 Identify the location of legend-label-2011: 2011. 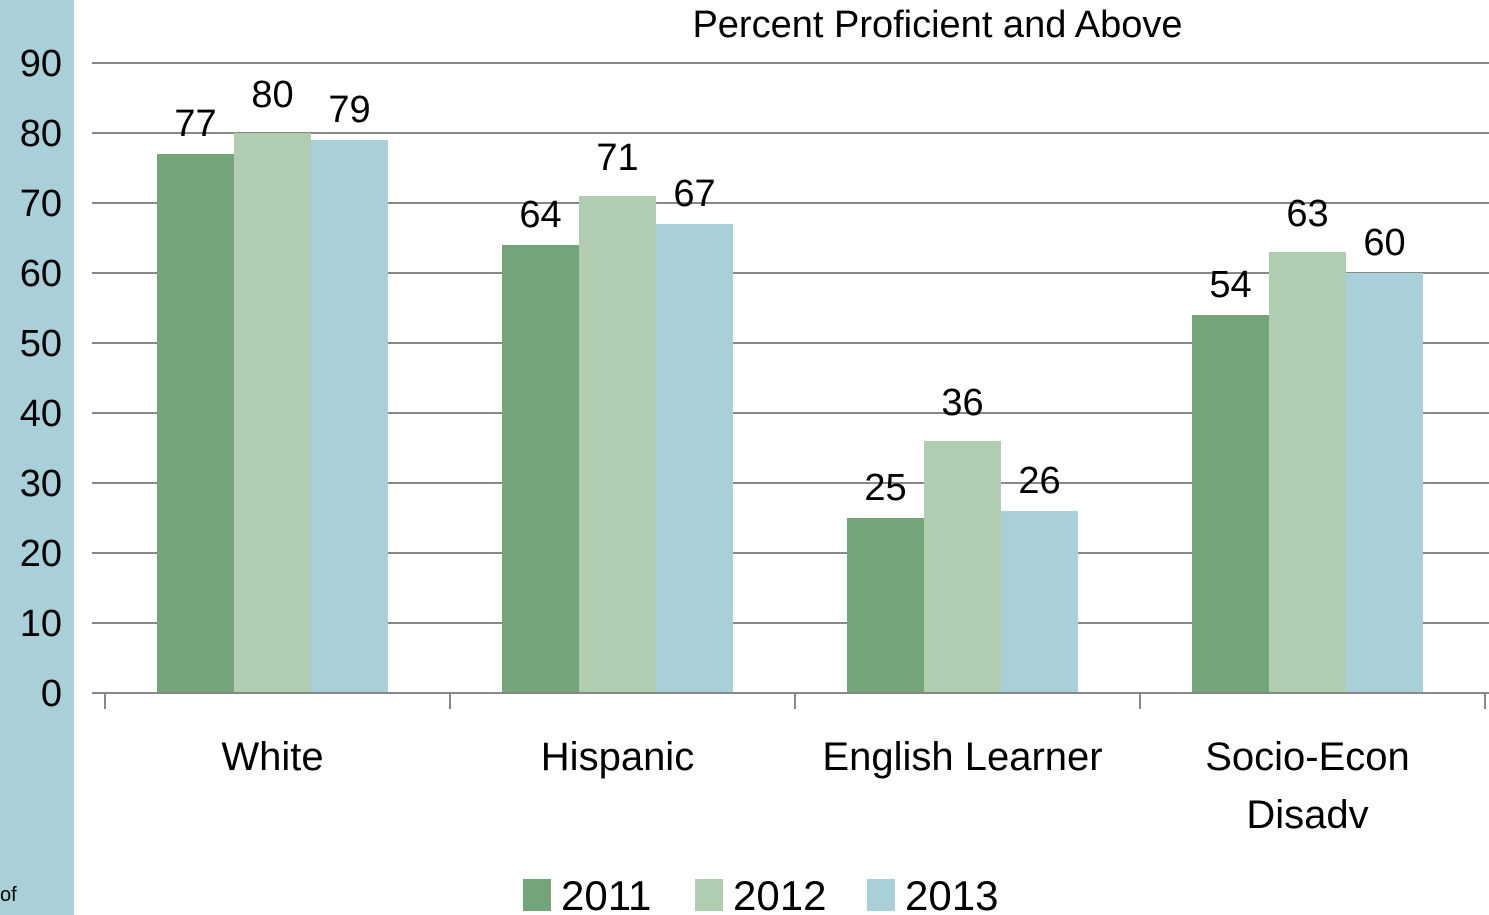
(606, 893).